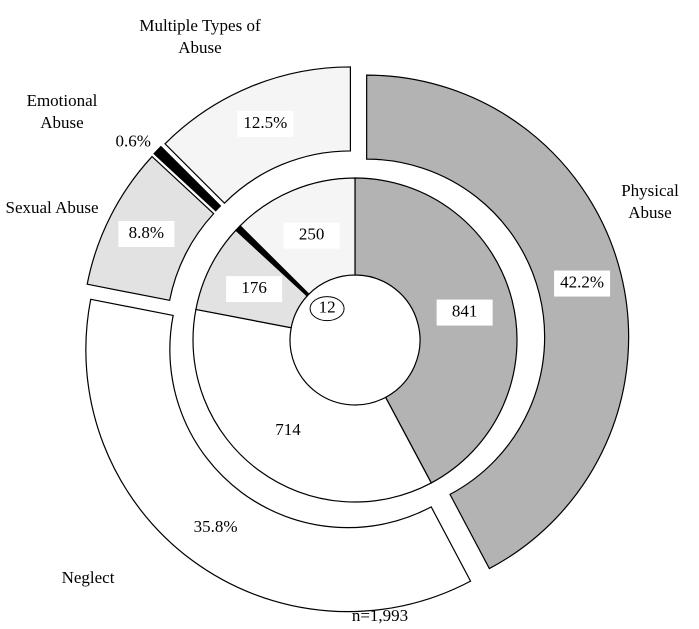 This screenshot has width=699, height=629. What do you see at coordinates (216, 526) in the screenshot?
I see `data-label: 35.8%` at bounding box center [216, 526].